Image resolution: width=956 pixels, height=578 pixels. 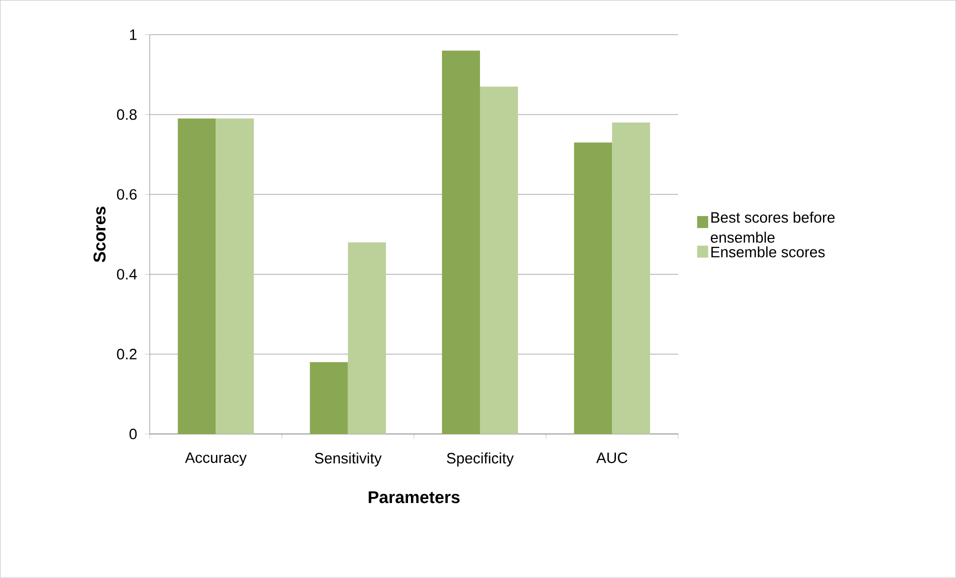 I want to click on y-tick-label: 0.6, so click(x=127, y=194).